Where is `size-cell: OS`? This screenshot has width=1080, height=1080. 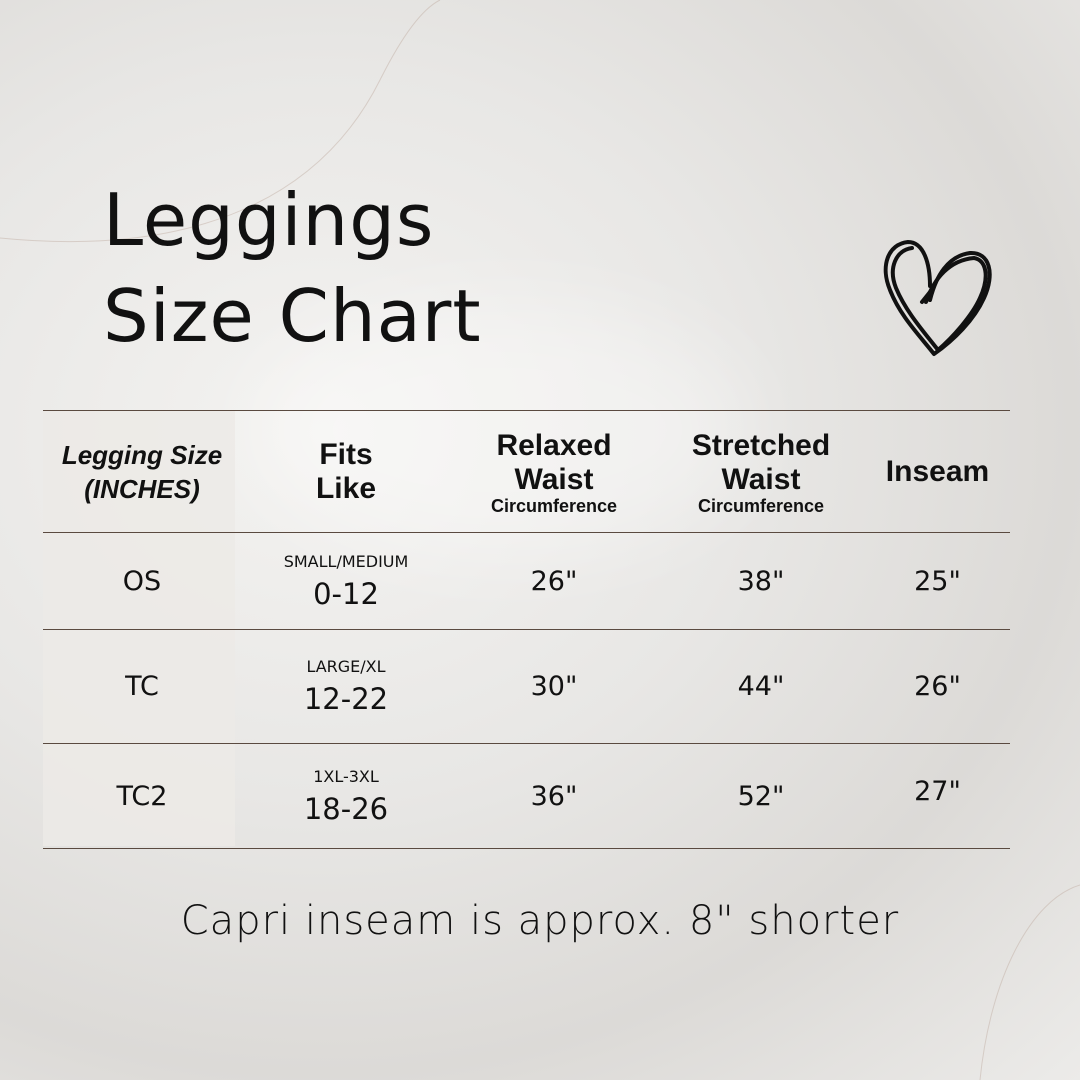
size-cell: OS is located at coordinates (142, 581).